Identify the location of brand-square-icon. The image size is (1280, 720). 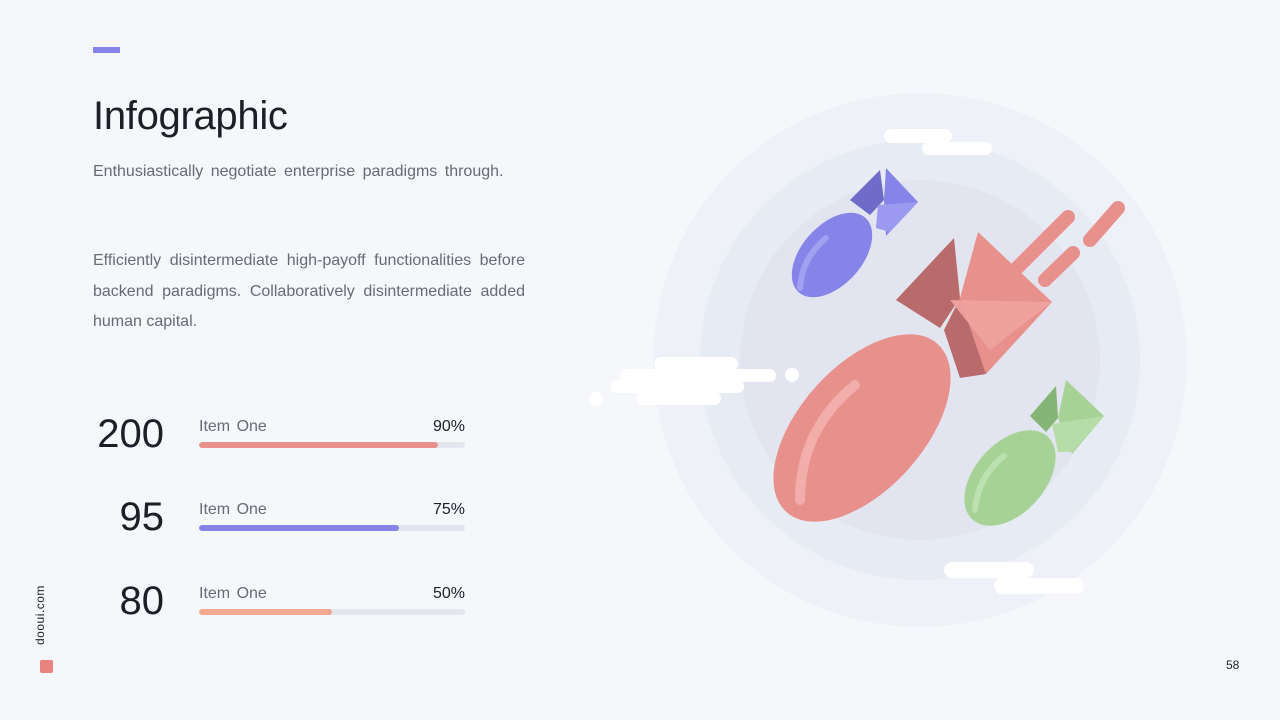
(46, 666).